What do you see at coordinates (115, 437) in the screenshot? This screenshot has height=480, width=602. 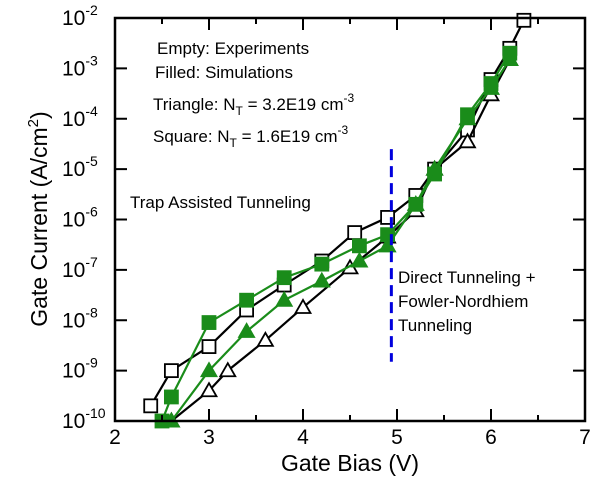 I see `x-tick-label: 2` at bounding box center [115, 437].